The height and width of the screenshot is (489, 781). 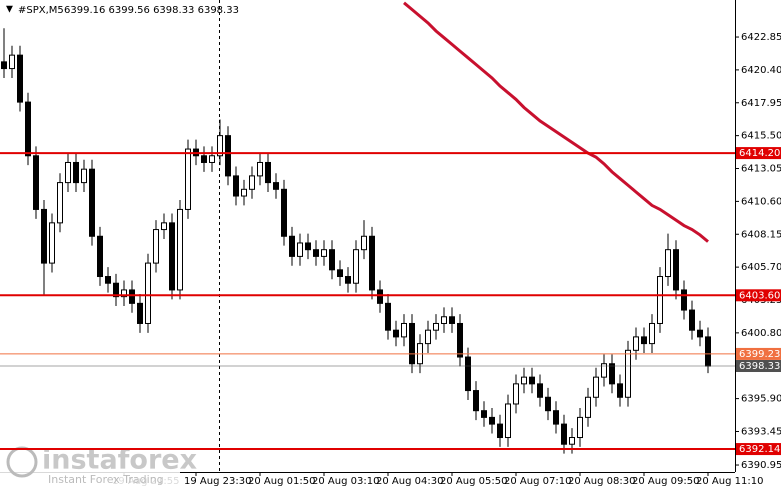 I want to click on x-tick-label: 20 Aug 09:50, so click(x=665, y=481).